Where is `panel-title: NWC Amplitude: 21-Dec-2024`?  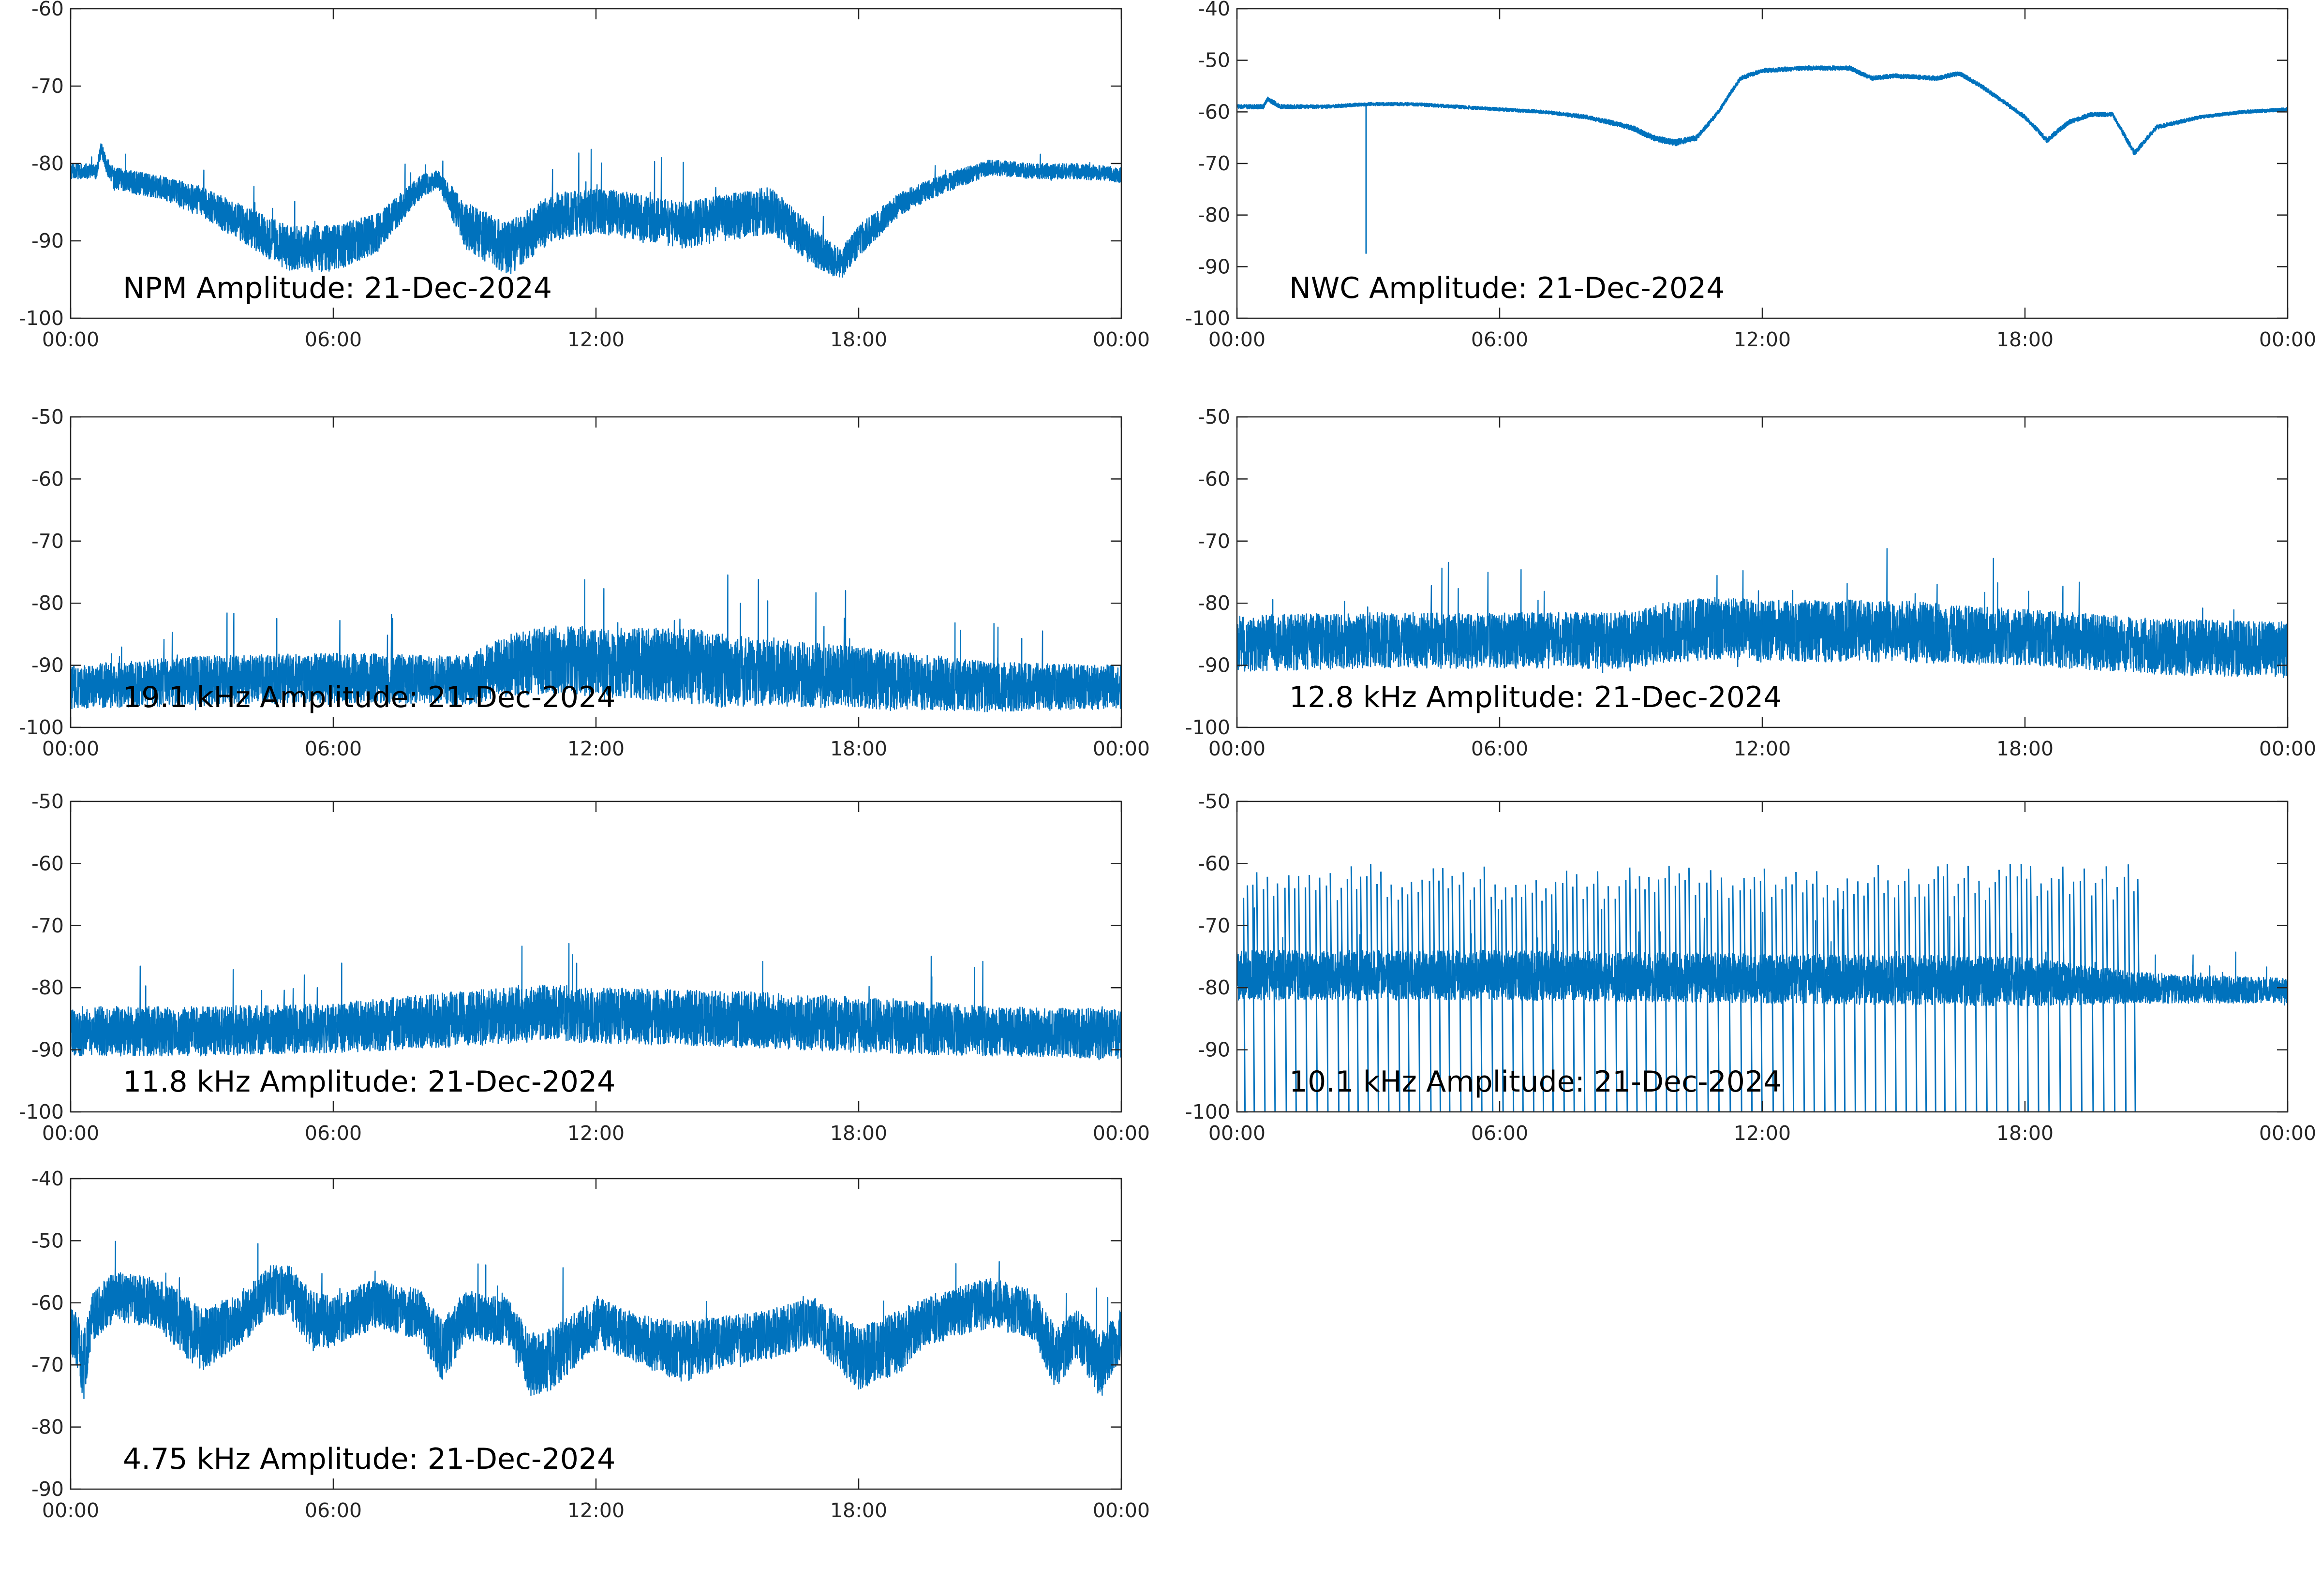 panel-title: NWC Amplitude: 21-Dec-2024 is located at coordinates (1507, 288).